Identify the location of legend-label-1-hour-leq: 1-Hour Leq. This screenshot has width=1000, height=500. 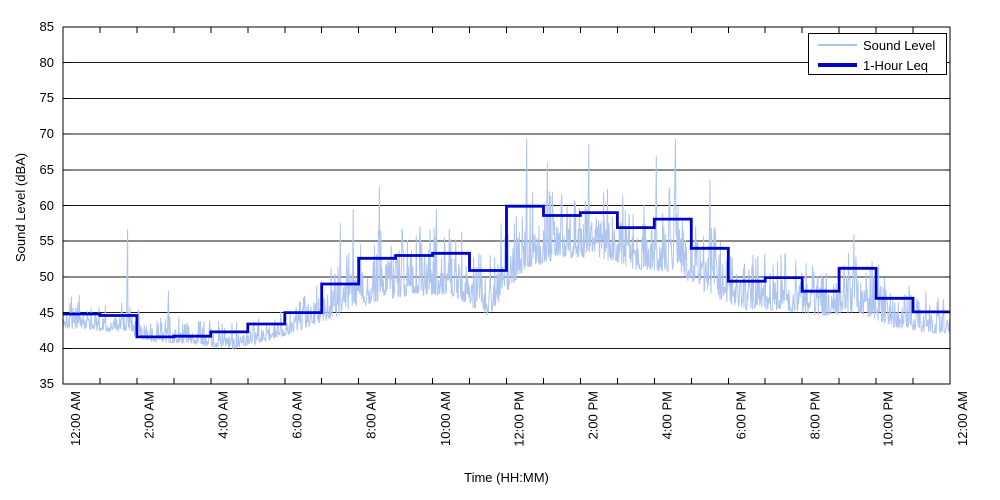
(896, 65).